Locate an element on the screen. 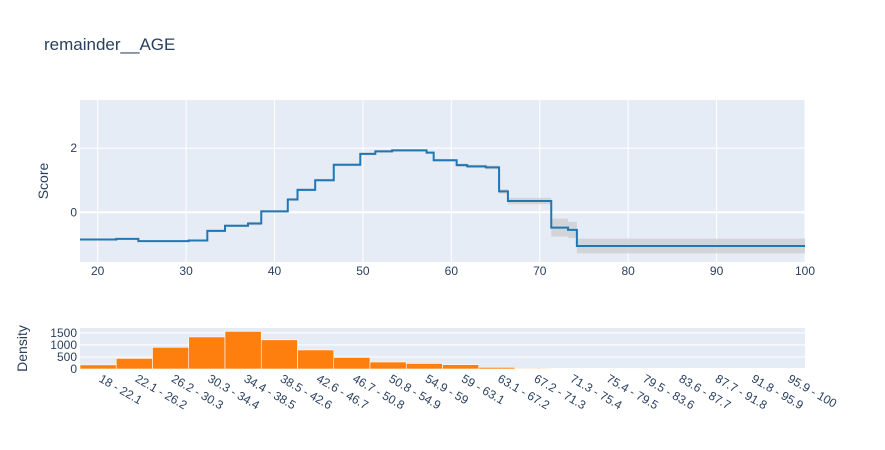 The image size is (885, 450). x-tick-label: 60 is located at coordinates (452, 271).